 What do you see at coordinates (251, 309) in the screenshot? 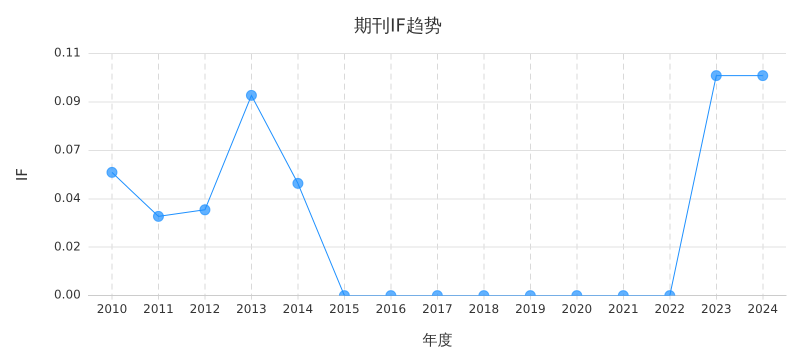
I see `x-tick-label: 2013` at bounding box center [251, 309].